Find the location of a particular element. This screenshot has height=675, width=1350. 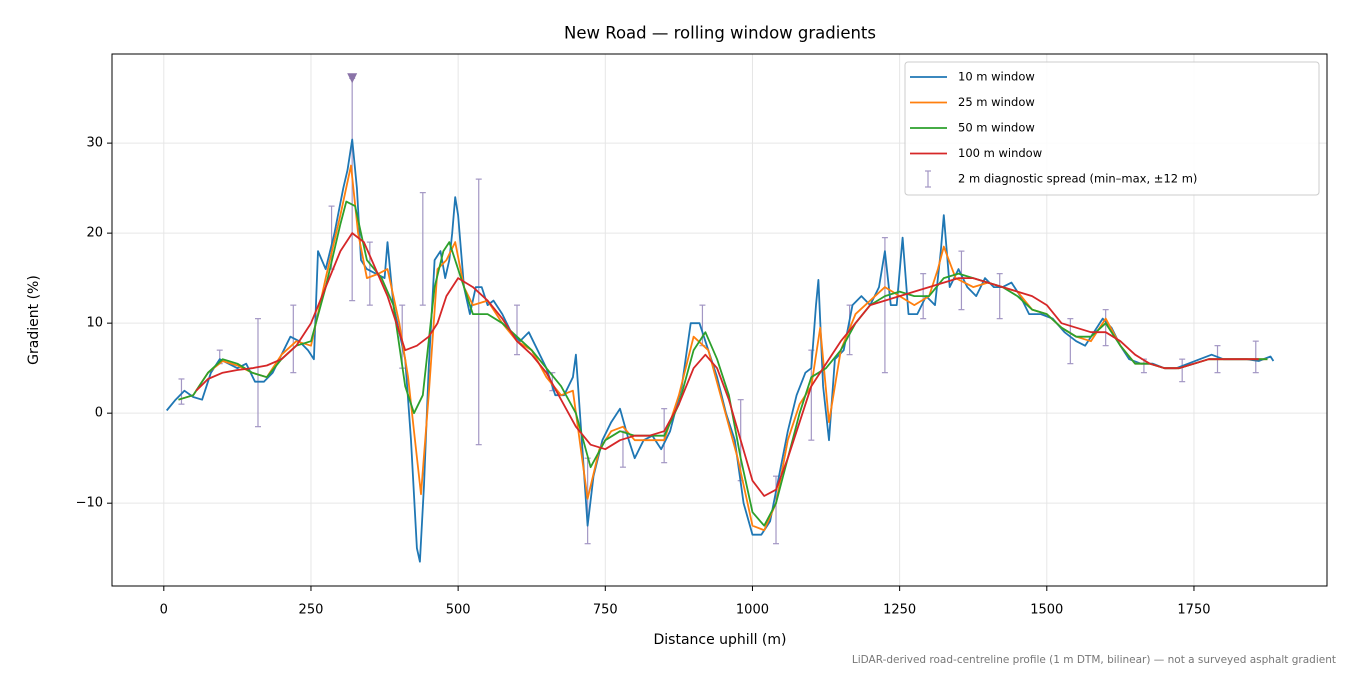

y-tick-label: 20 is located at coordinates (94, 233).